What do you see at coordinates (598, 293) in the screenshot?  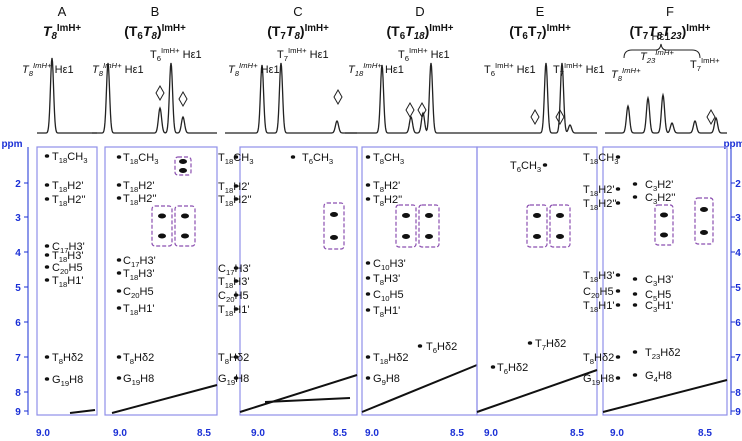 I see `cross-peak-label: C20H5` at bounding box center [598, 293].